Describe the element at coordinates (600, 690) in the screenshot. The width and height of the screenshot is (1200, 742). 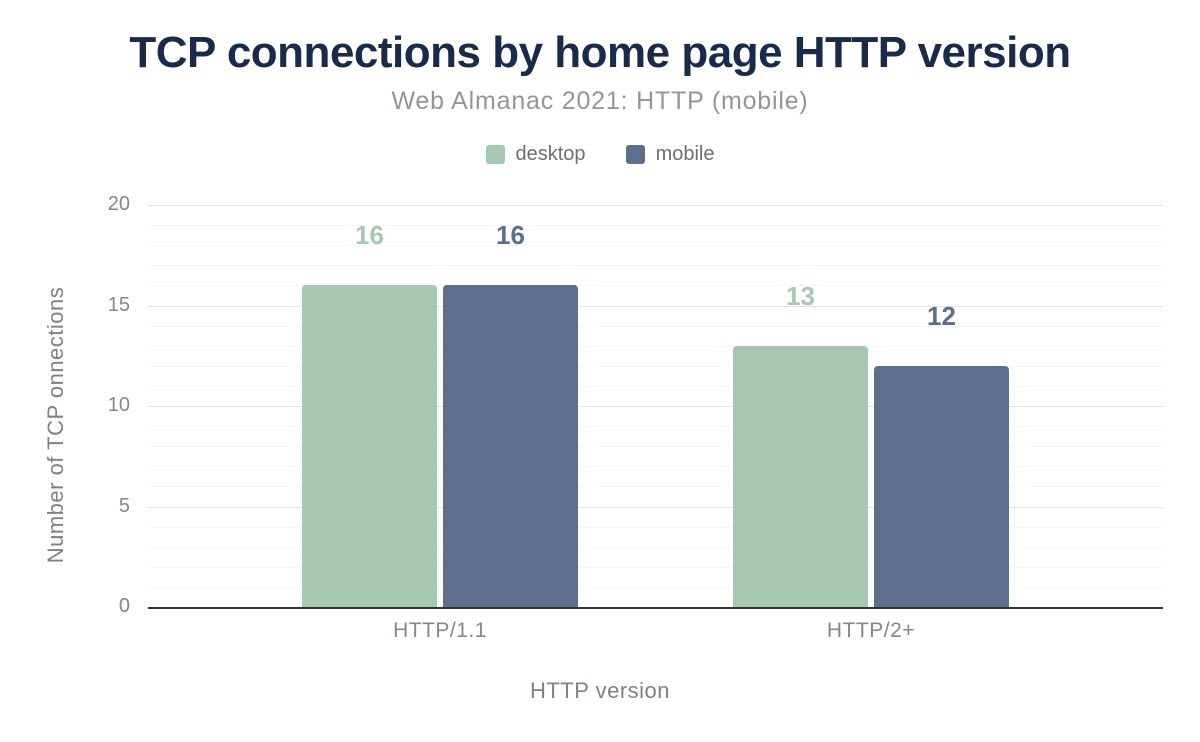
I see `x-axis-title: HTTP version` at that location.